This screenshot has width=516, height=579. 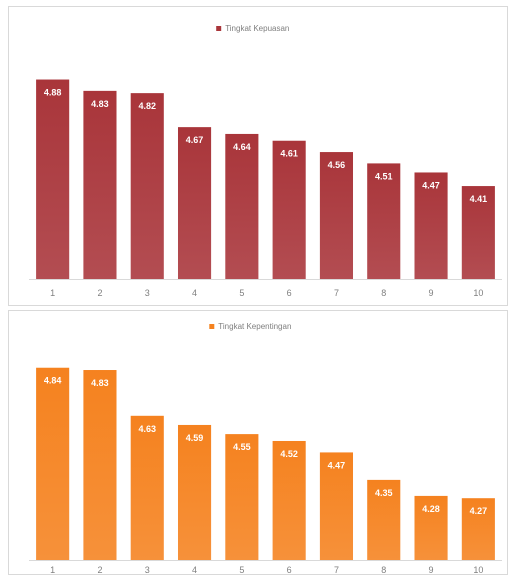 What do you see at coordinates (479, 511) in the screenshot?
I see `data-label: 4.27` at bounding box center [479, 511].